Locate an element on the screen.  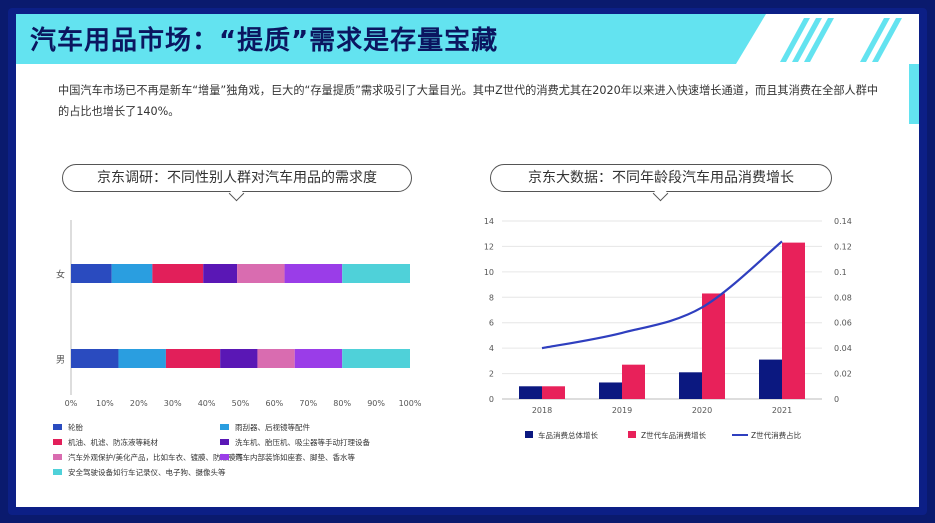
x-tick-label: 90% is located at coordinates (376, 403).